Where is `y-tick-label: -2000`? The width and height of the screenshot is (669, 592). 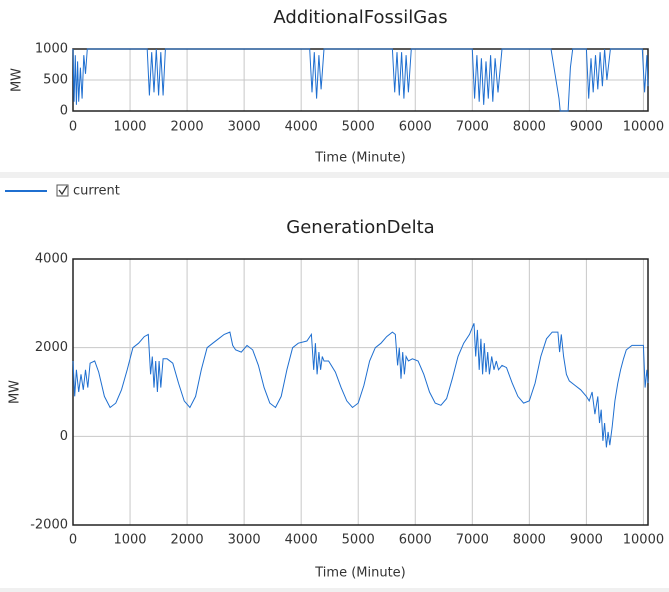
y-tick-label: -2000 is located at coordinates (49, 525).